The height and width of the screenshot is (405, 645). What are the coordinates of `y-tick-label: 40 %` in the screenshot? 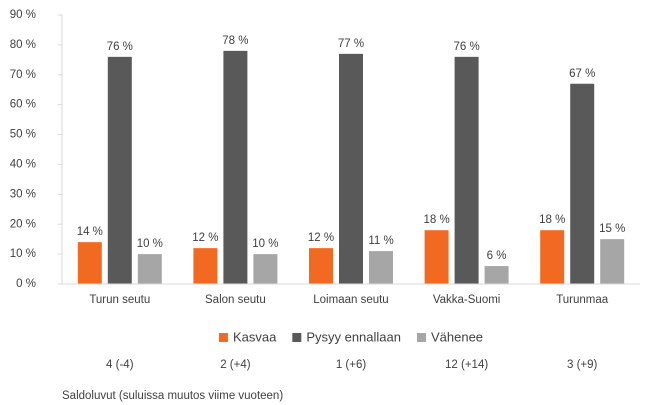 It's located at (23, 164).